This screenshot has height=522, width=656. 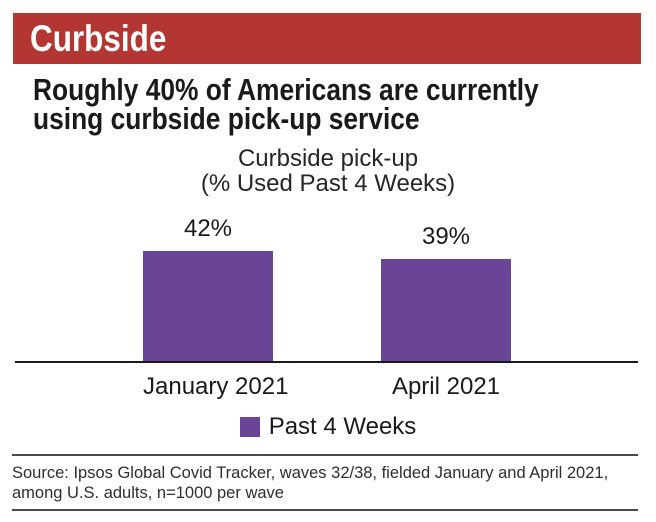 I want to click on legend: Past 4 Weeks, so click(x=328, y=427).